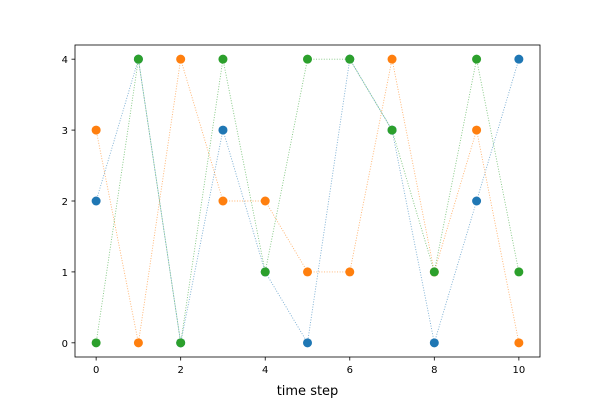 The width and height of the screenshot is (600, 404). What do you see at coordinates (308, 391) in the screenshot?
I see `x-axis-label: time step` at bounding box center [308, 391].